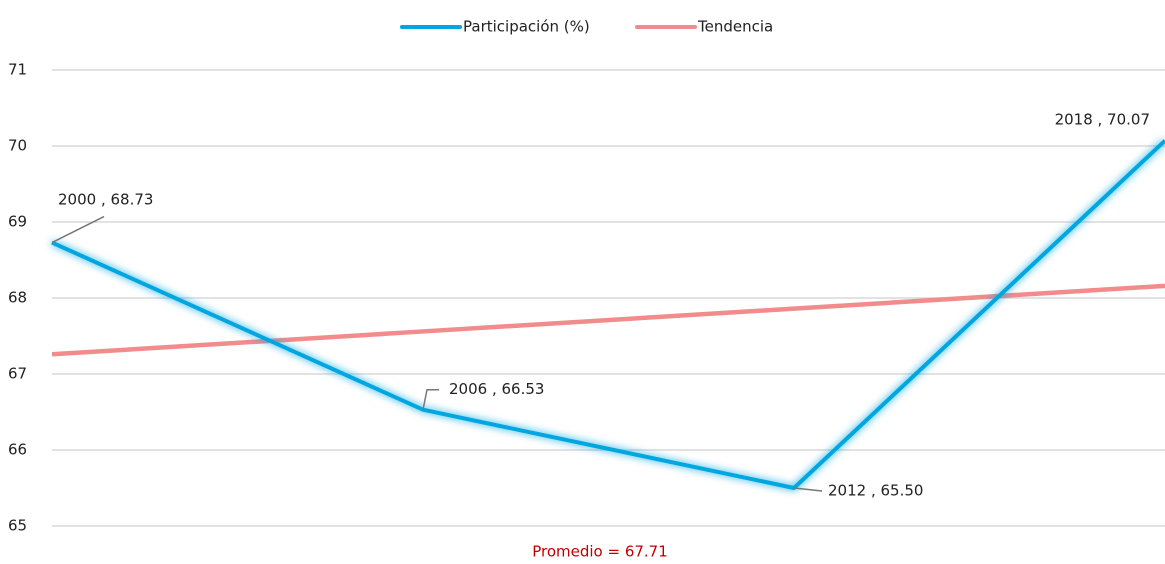  What do you see at coordinates (105, 200) in the screenshot?
I see `data-label: 2000 , 68.73` at bounding box center [105, 200].